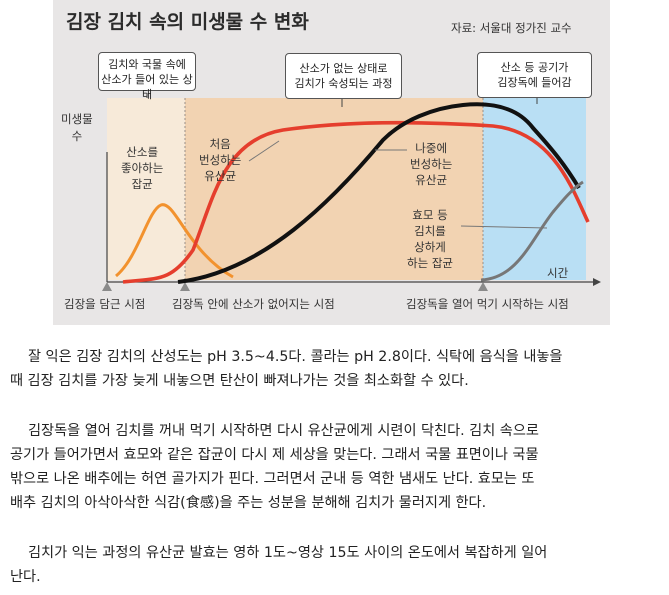 The height and width of the screenshot is (595, 669). What do you see at coordinates (534, 75) in the screenshot?
I see `phase-label-box-3: 산소 등 공기가 김장독에 들어감` at bounding box center [534, 75].